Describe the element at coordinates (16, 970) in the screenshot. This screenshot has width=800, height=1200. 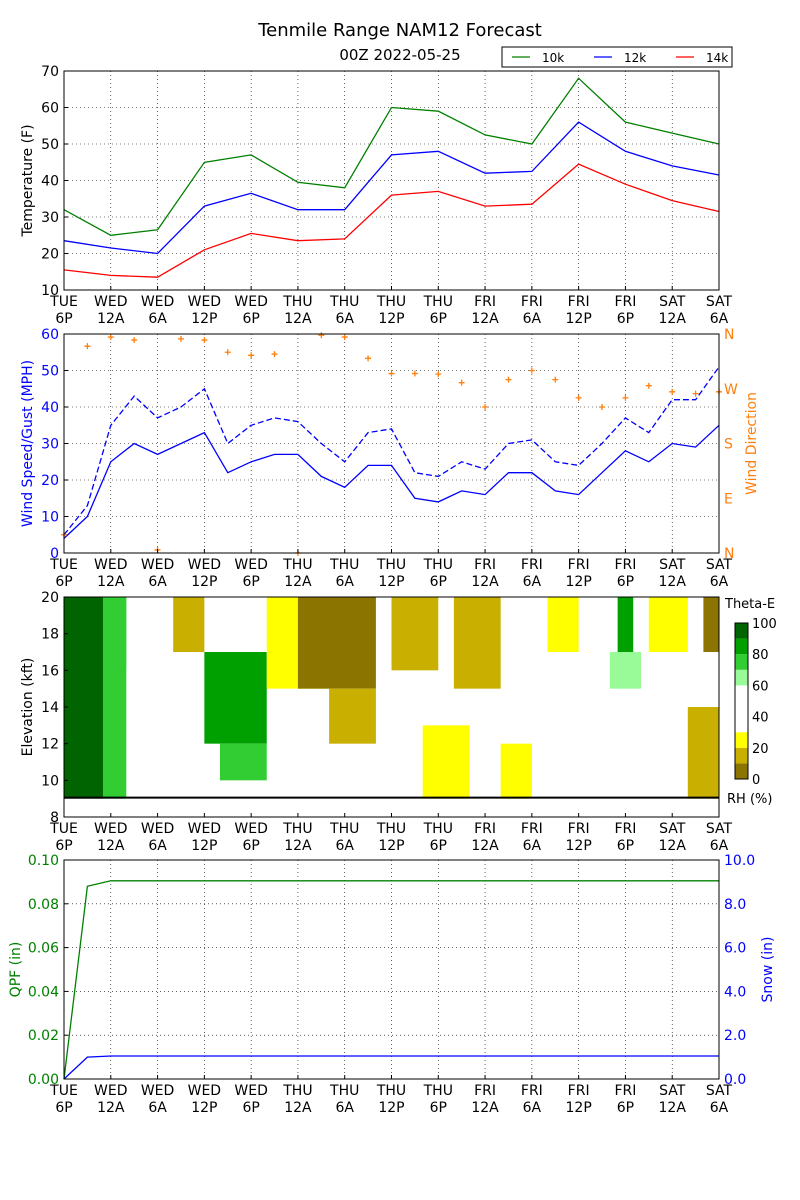
I see `y-axis-label: QPF (in)` at that location.